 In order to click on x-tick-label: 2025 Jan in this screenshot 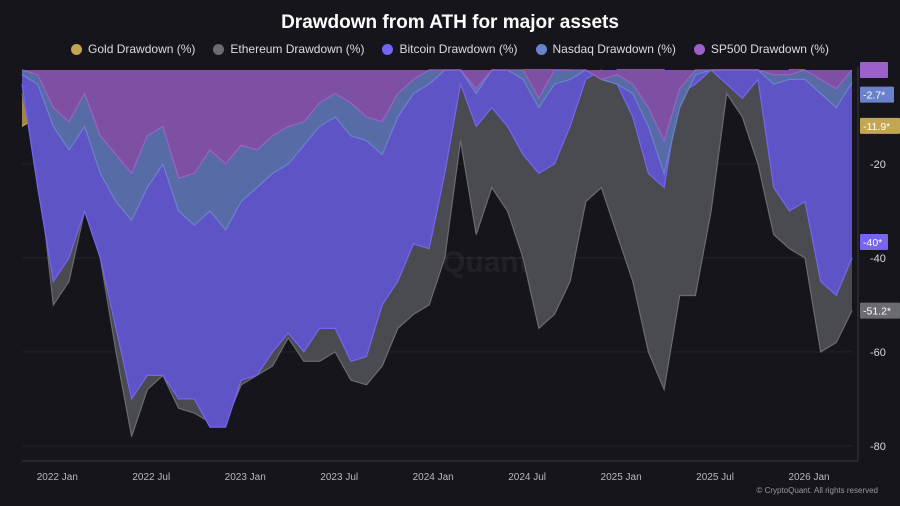, I will do `click(621, 477)`.